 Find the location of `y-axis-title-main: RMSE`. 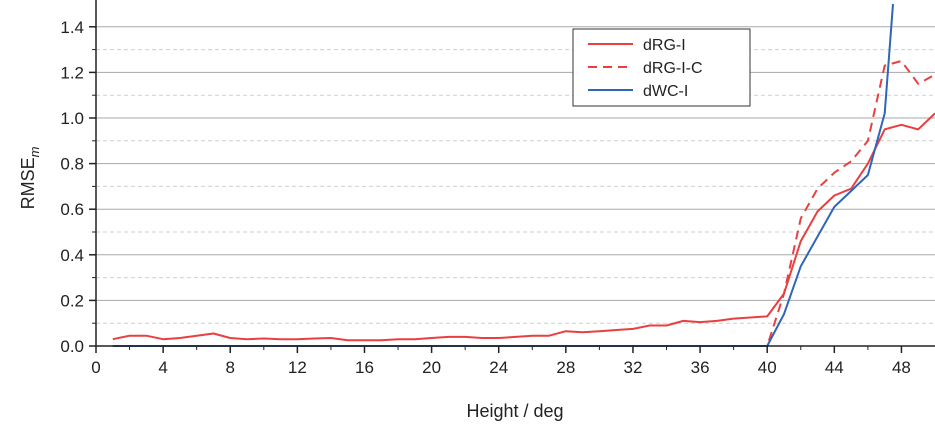

y-axis-title-main: RMSE is located at coordinates (28, 183).